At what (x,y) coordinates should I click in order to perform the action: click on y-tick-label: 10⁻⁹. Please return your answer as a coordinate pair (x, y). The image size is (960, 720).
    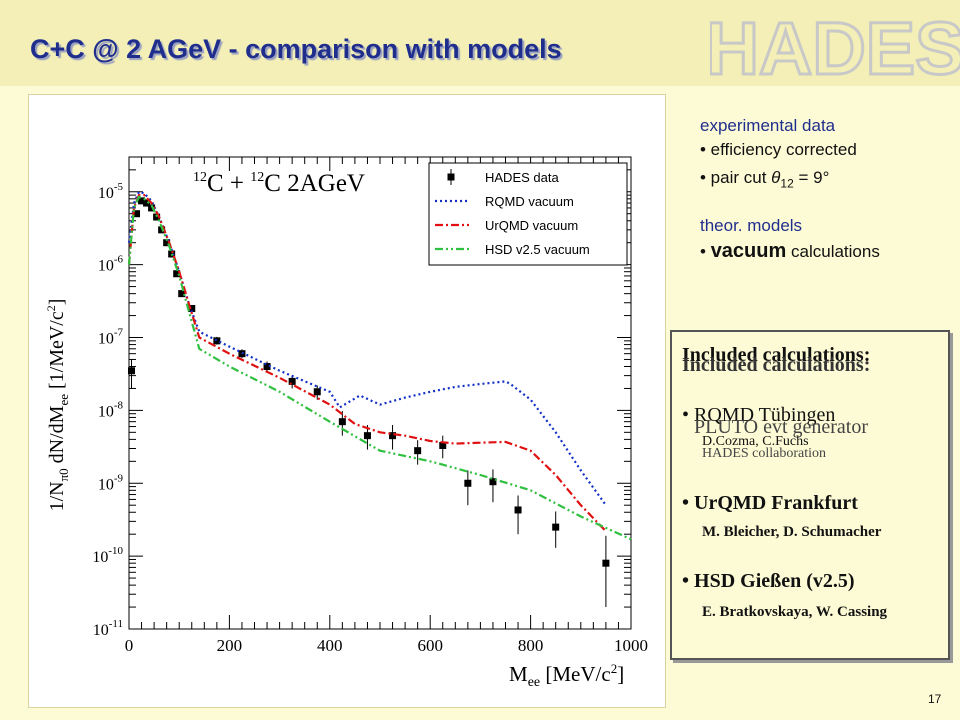
    Looking at the image, I should click on (111, 482).